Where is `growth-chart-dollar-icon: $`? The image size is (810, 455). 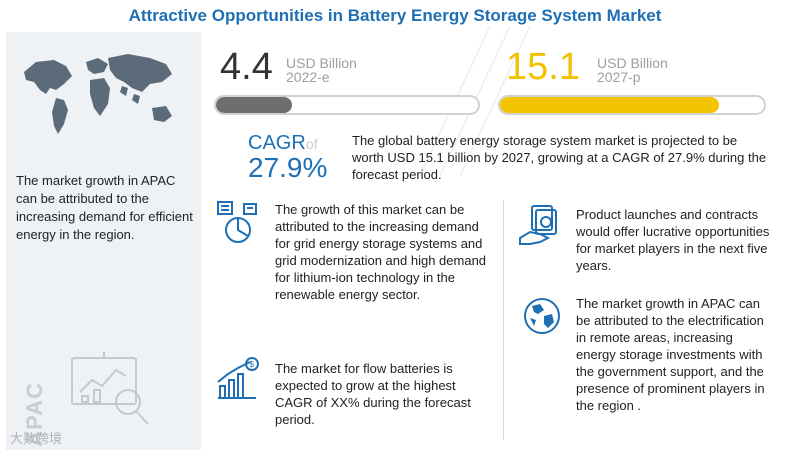 growth-chart-dollar-icon: $ is located at coordinates (238, 378).